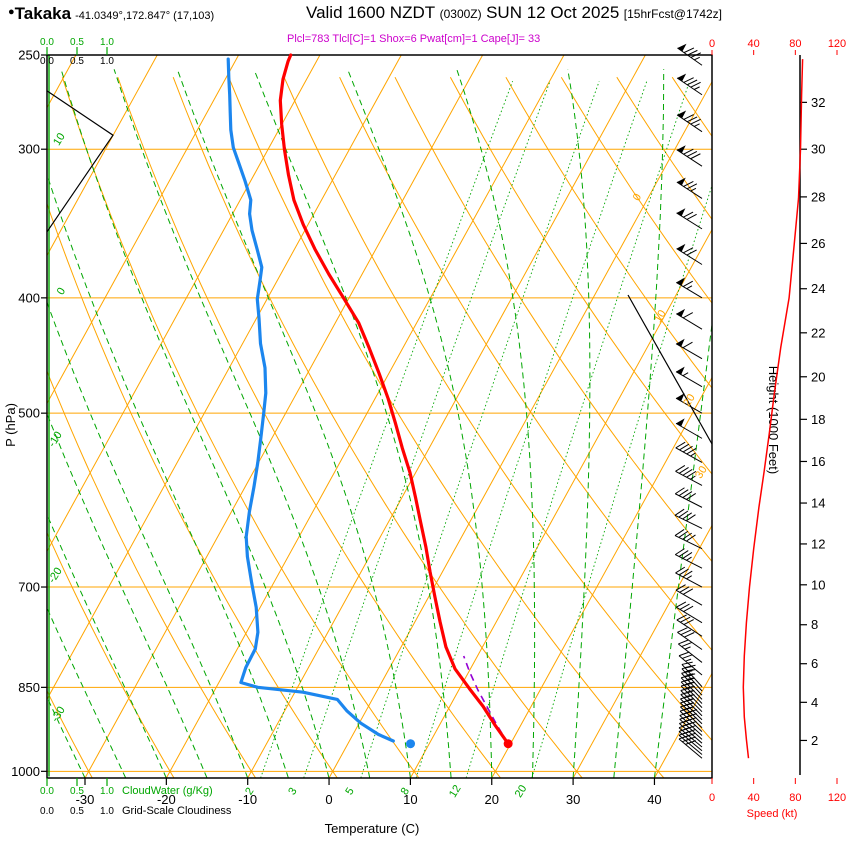 The width and height of the screenshot is (850, 860). I want to click on valid-zulu: (0300Z), so click(460, 14).